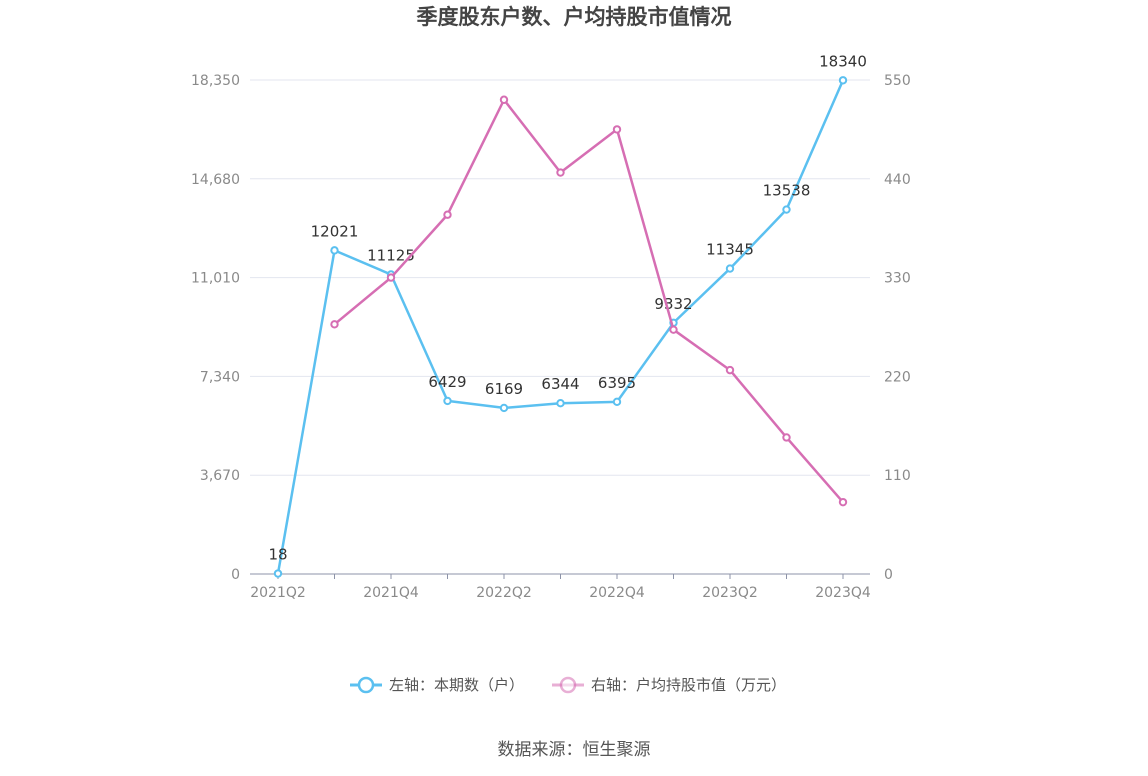 The height and width of the screenshot is (776, 1148). I want to click on x-axis: 2021Q2 2021Q4 2022Q2 2022Q4 2023Q2 2023Q4, so click(560, 587).